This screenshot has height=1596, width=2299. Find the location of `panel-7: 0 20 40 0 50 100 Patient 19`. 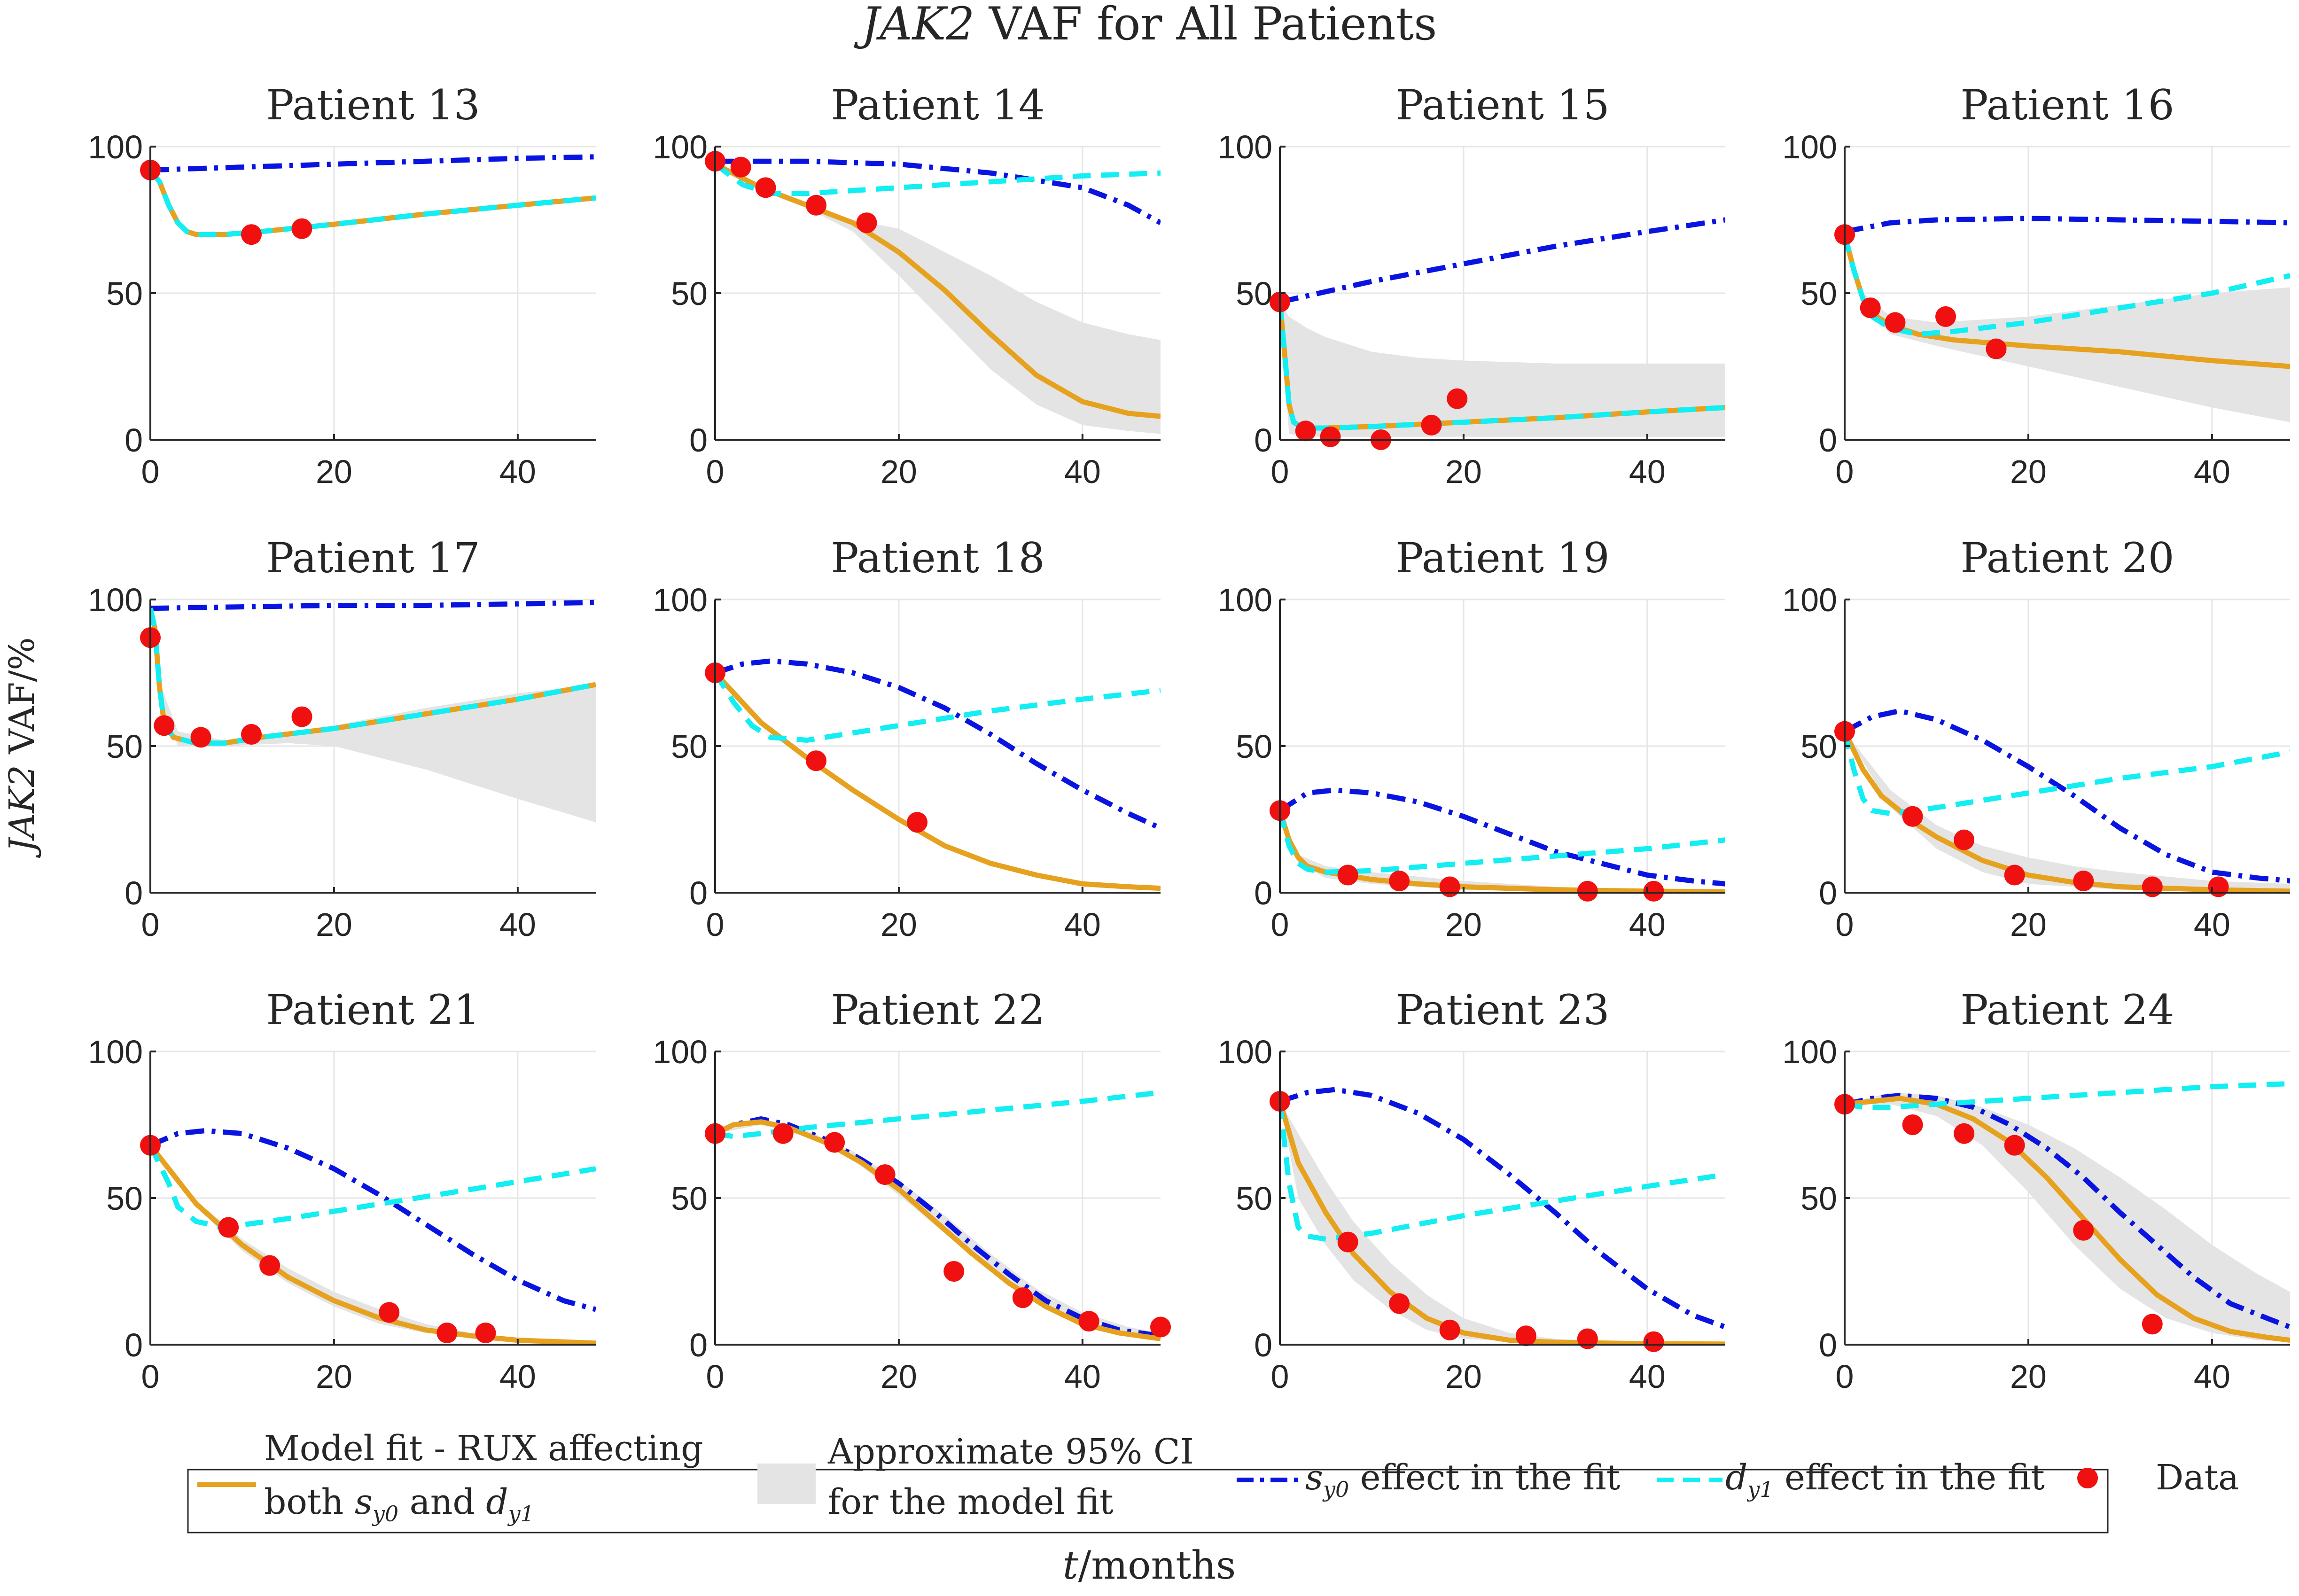

panel-7: 0 20 40 0 50 100 Patient 19 is located at coordinates (1471, 738).